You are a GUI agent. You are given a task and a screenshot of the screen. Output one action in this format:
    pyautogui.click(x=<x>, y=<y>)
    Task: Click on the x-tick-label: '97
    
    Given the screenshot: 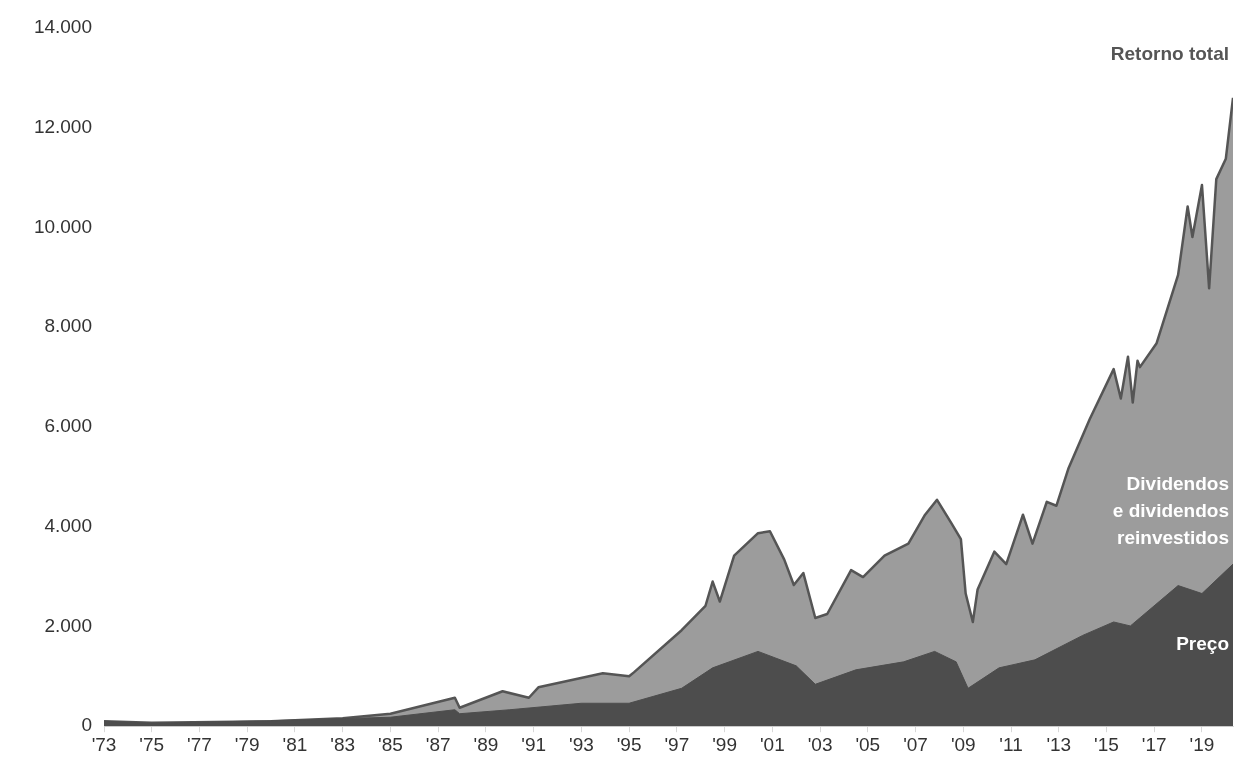 What is the action you would take?
    pyautogui.click(x=677, y=744)
    